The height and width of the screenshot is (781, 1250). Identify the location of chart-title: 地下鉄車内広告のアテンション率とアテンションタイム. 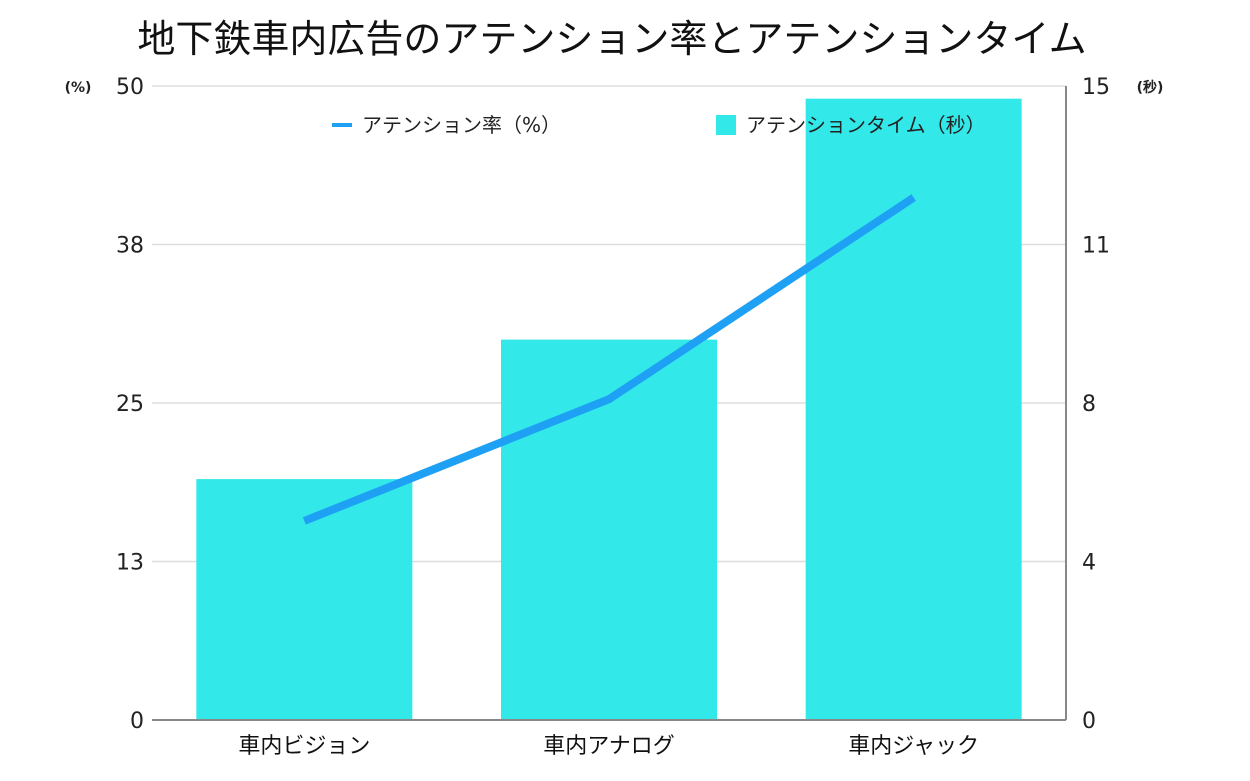
(611, 39).